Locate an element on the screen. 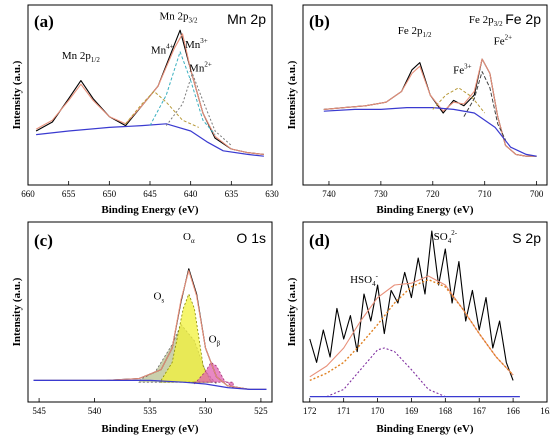 This screenshot has width=550, height=438. peak-annotation: Mn 2p1/2 is located at coordinates (81, 57).